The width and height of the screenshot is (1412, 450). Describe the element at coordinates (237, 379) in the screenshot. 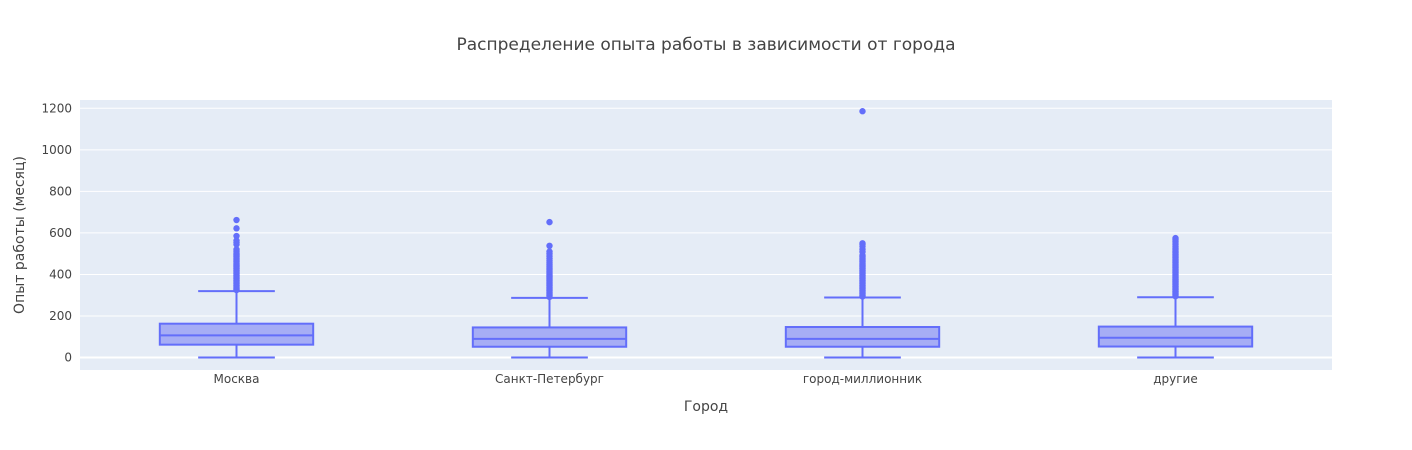

I see `x-tick-label: Москва` at that location.